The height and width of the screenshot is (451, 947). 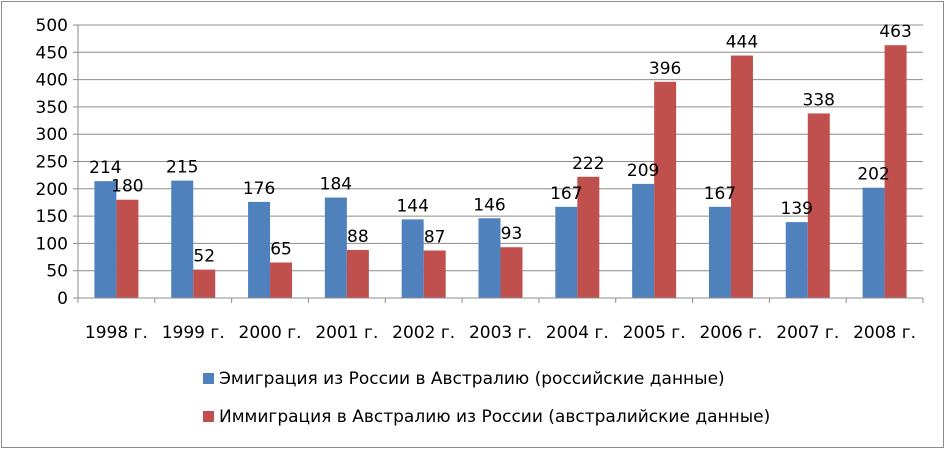 I want to click on x-tick-label: 2003 г., so click(x=500, y=333).